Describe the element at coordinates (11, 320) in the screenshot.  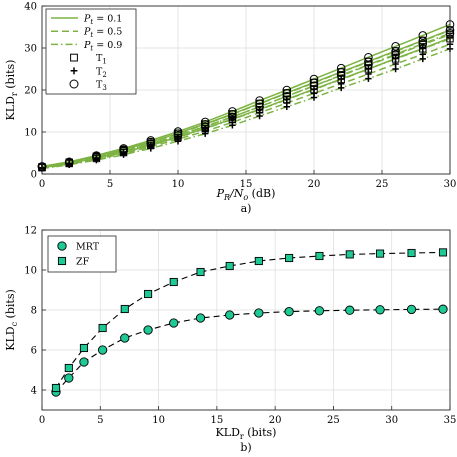
I see `panel-b-ylabel: KLDc (bits)` at that location.